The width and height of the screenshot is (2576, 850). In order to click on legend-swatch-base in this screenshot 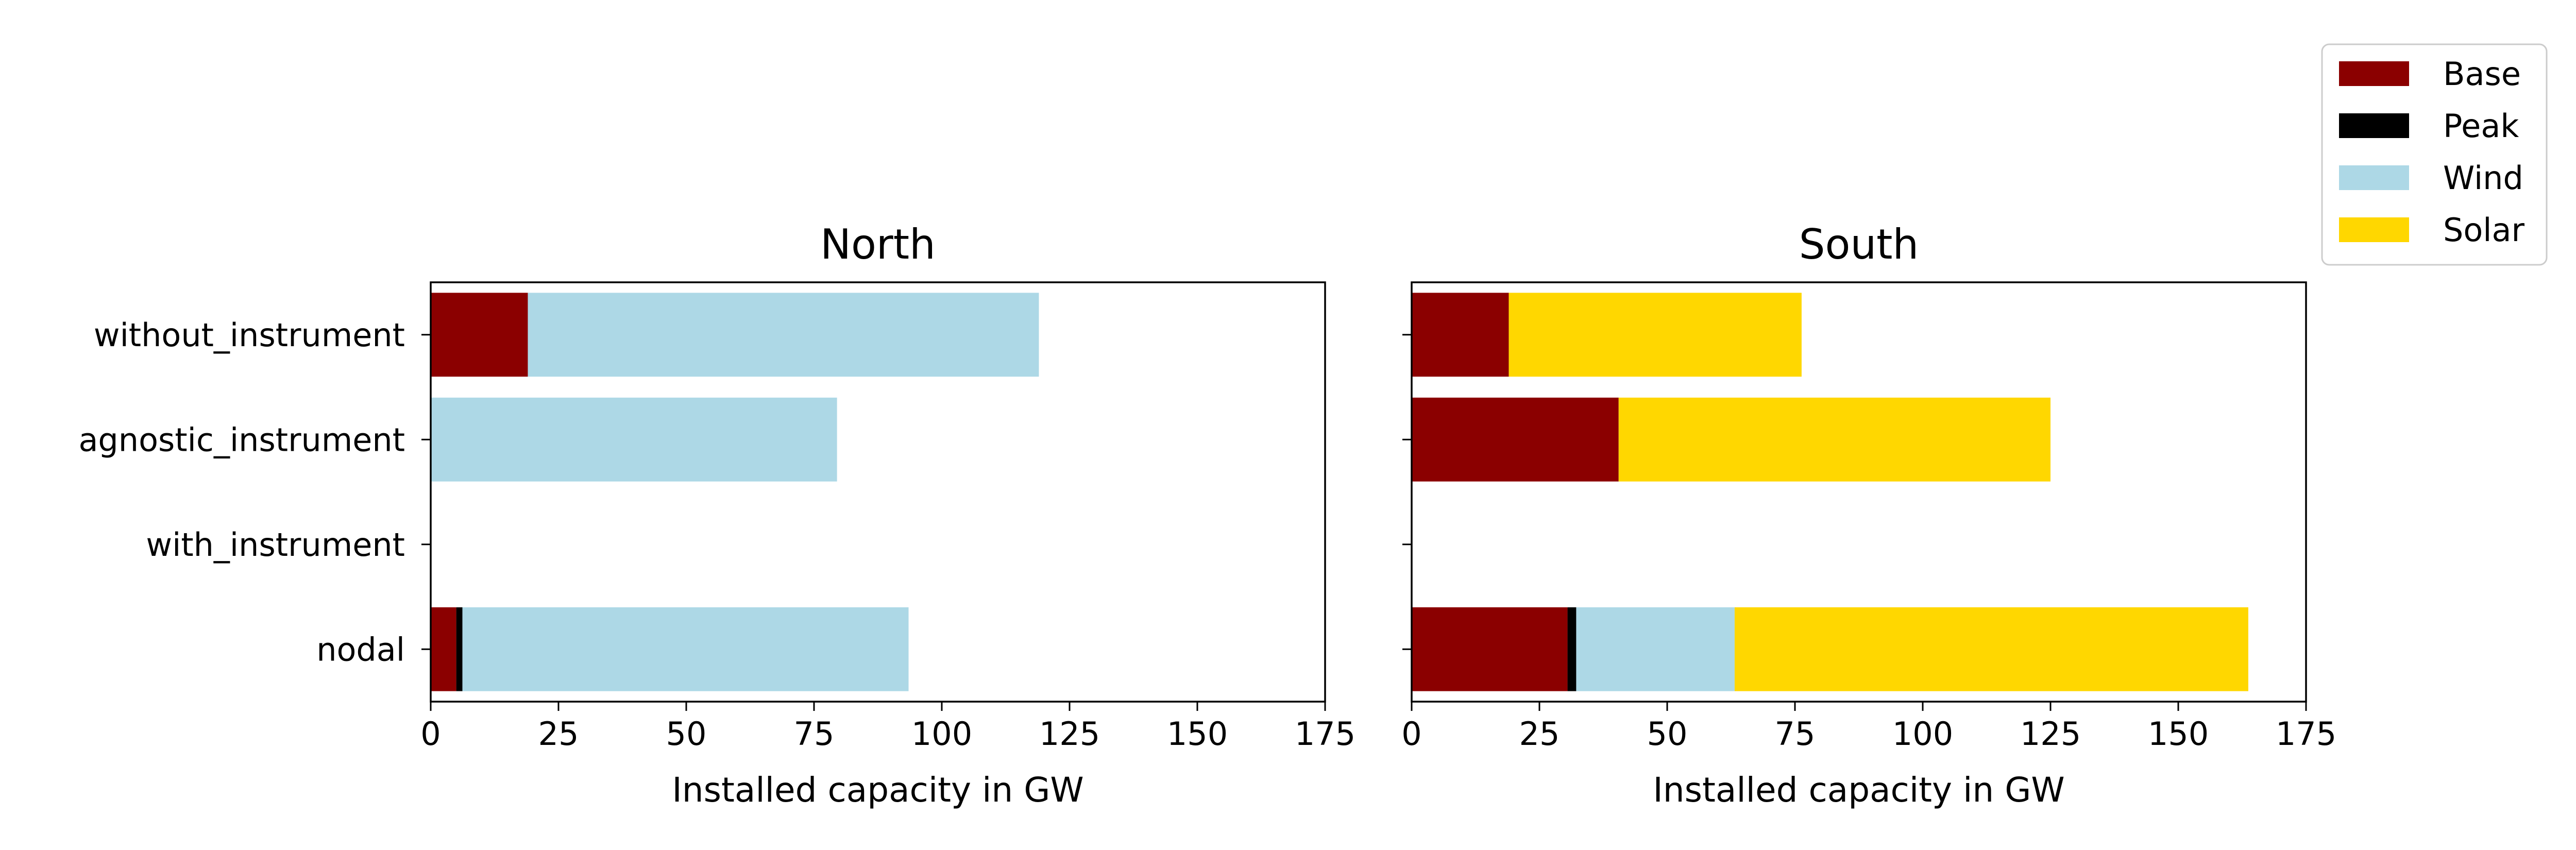, I will do `click(2374, 73)`.